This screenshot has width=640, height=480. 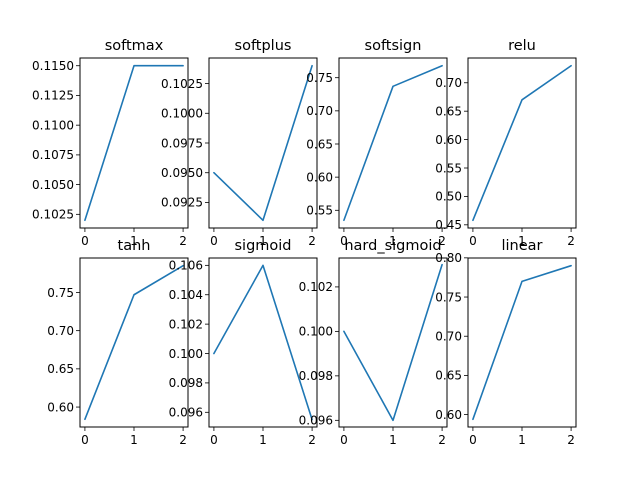 What do you see at coordinates (53, 185) in the screenshot?
I see `y-tick-label: 0.1050` at bounding box center [53, 185].